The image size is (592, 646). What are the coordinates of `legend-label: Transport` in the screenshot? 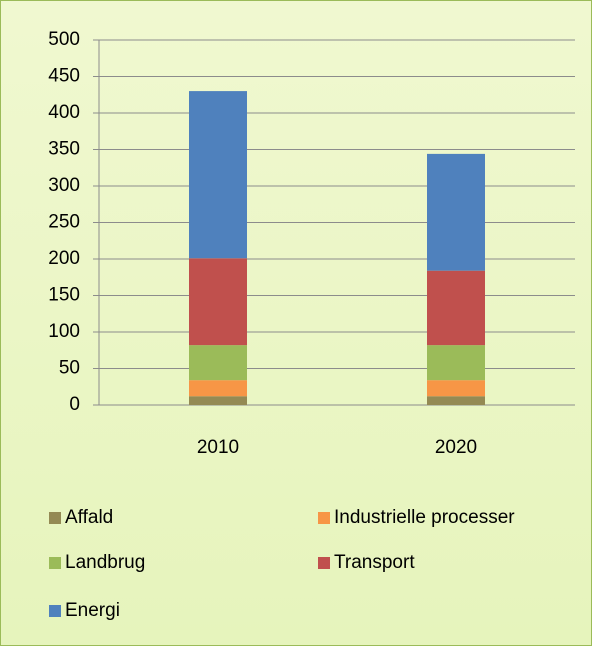 It's located at (374, 562).